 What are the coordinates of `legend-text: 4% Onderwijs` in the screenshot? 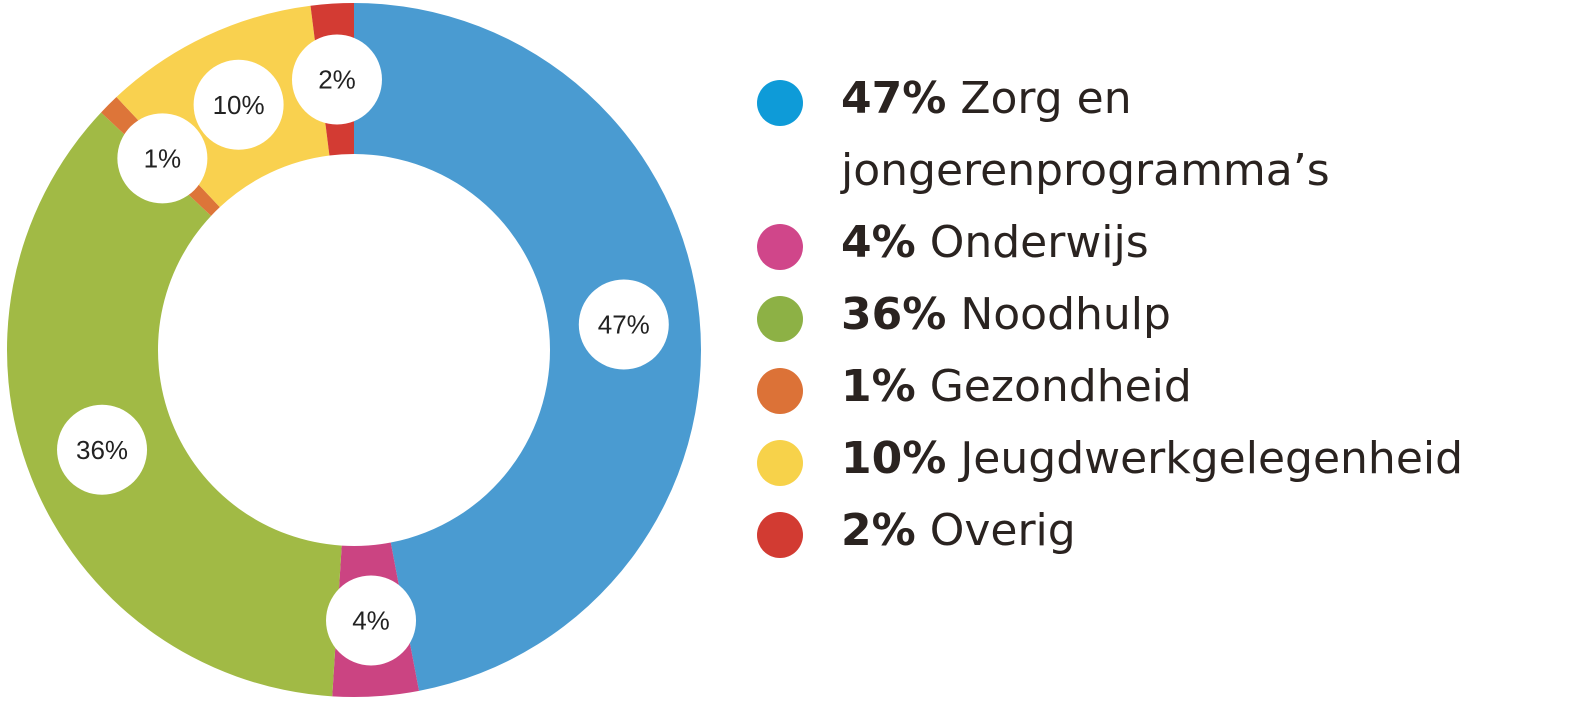 It's located at (1209, 243).